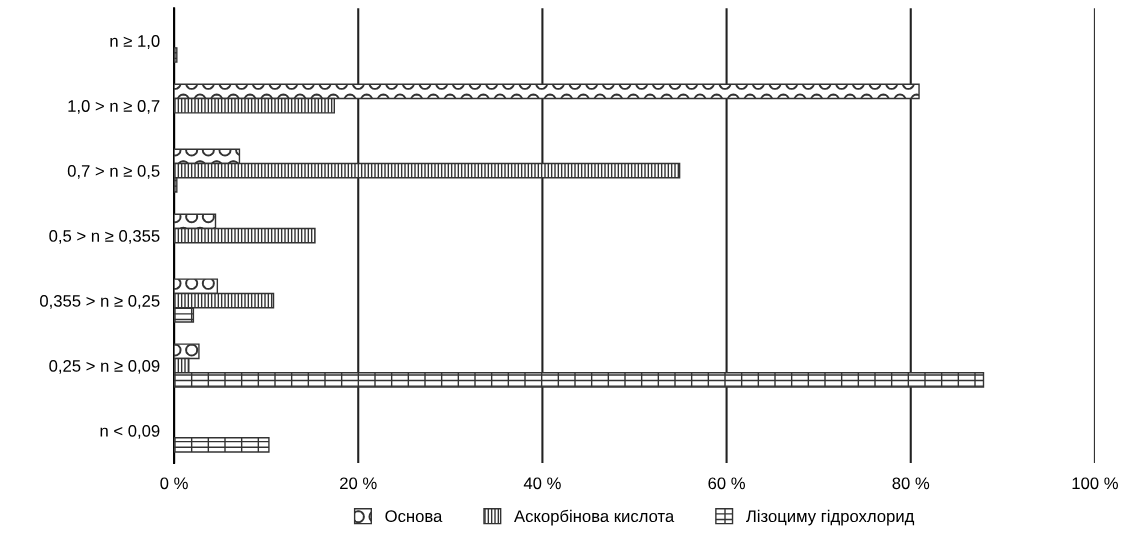 Image resolution: width=1123 pixels, height=548 pixels. I want to click on y-tick-label: 0,355 > n ≥ 0,25, so click(100, 302).